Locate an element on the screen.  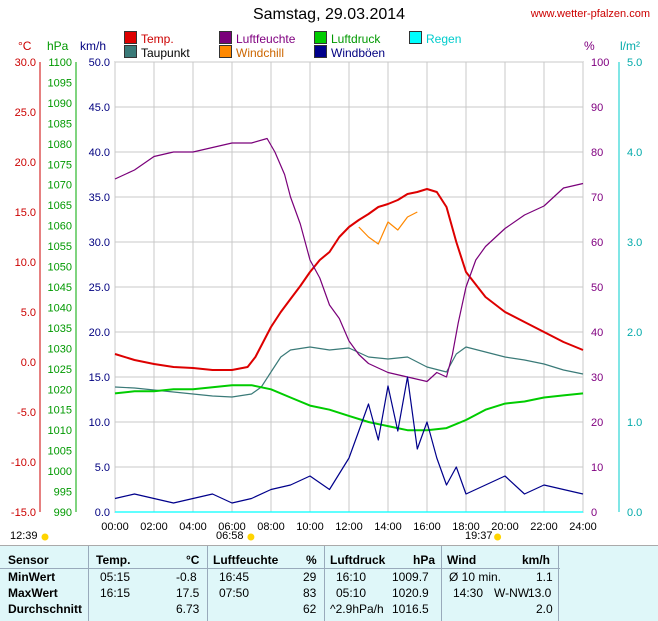
series-line-luftdruck is located at coordinates (349, 408).